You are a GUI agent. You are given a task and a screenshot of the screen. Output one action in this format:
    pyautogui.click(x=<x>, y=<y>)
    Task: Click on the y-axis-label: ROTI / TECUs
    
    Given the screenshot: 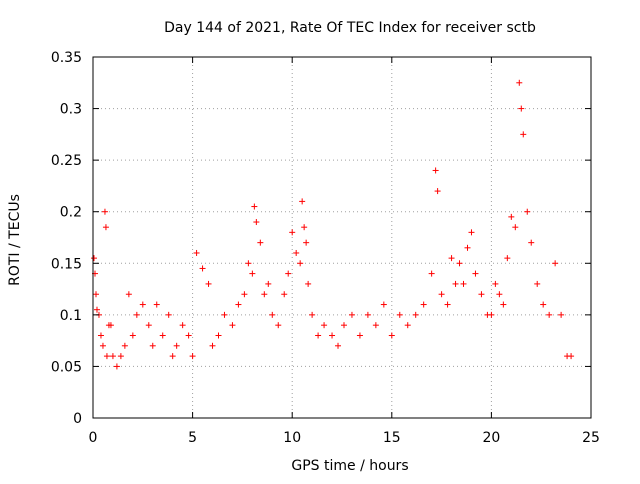 What is the action you would take?
    pyautogui.click(x=15, y=240)
    